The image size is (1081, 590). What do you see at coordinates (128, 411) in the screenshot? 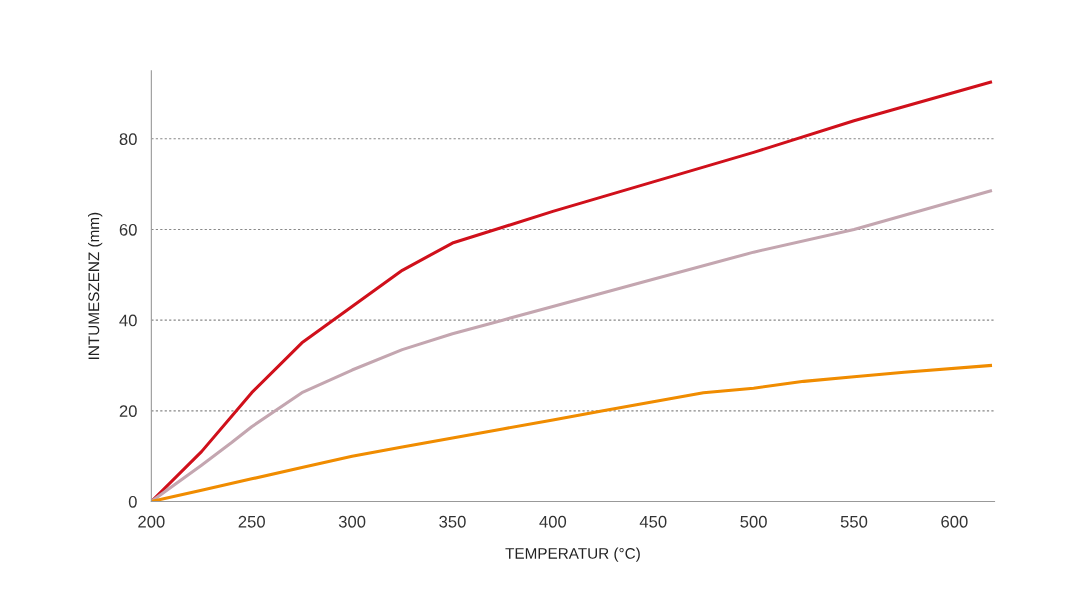
I see `y-tick-label: 20` at bounding box center [128, 411].